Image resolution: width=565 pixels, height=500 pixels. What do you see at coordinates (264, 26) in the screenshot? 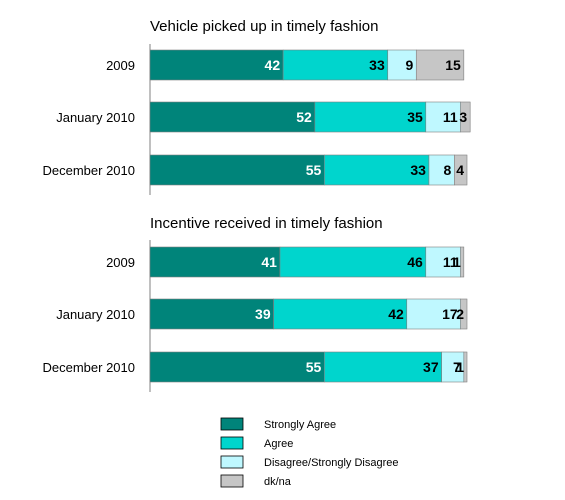
I see `chart-title-0: Vehicle picked up in timely fashion` at bounding box center [264, 26].